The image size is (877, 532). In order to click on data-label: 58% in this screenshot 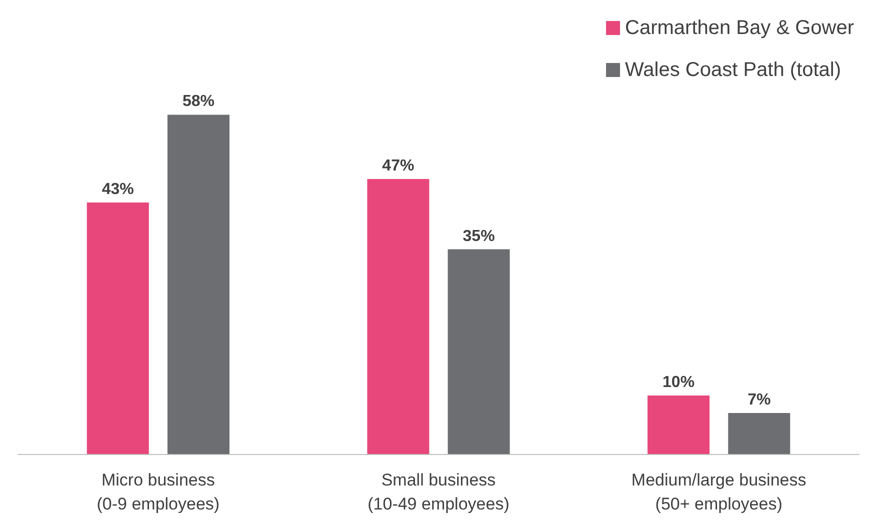, I will do `click(198, 101)`.